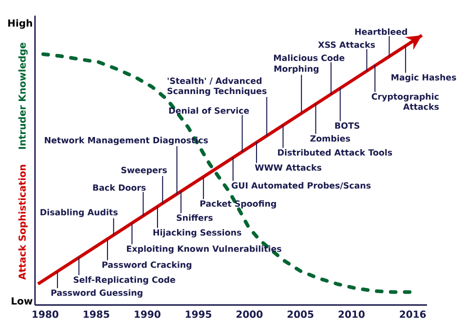 The height and width of the screenshot is (332, 474). What do you see at coordinates (381, 31) in the screenshot?
I see `annotation: Heartbleed` at bounding box center [381, 31].